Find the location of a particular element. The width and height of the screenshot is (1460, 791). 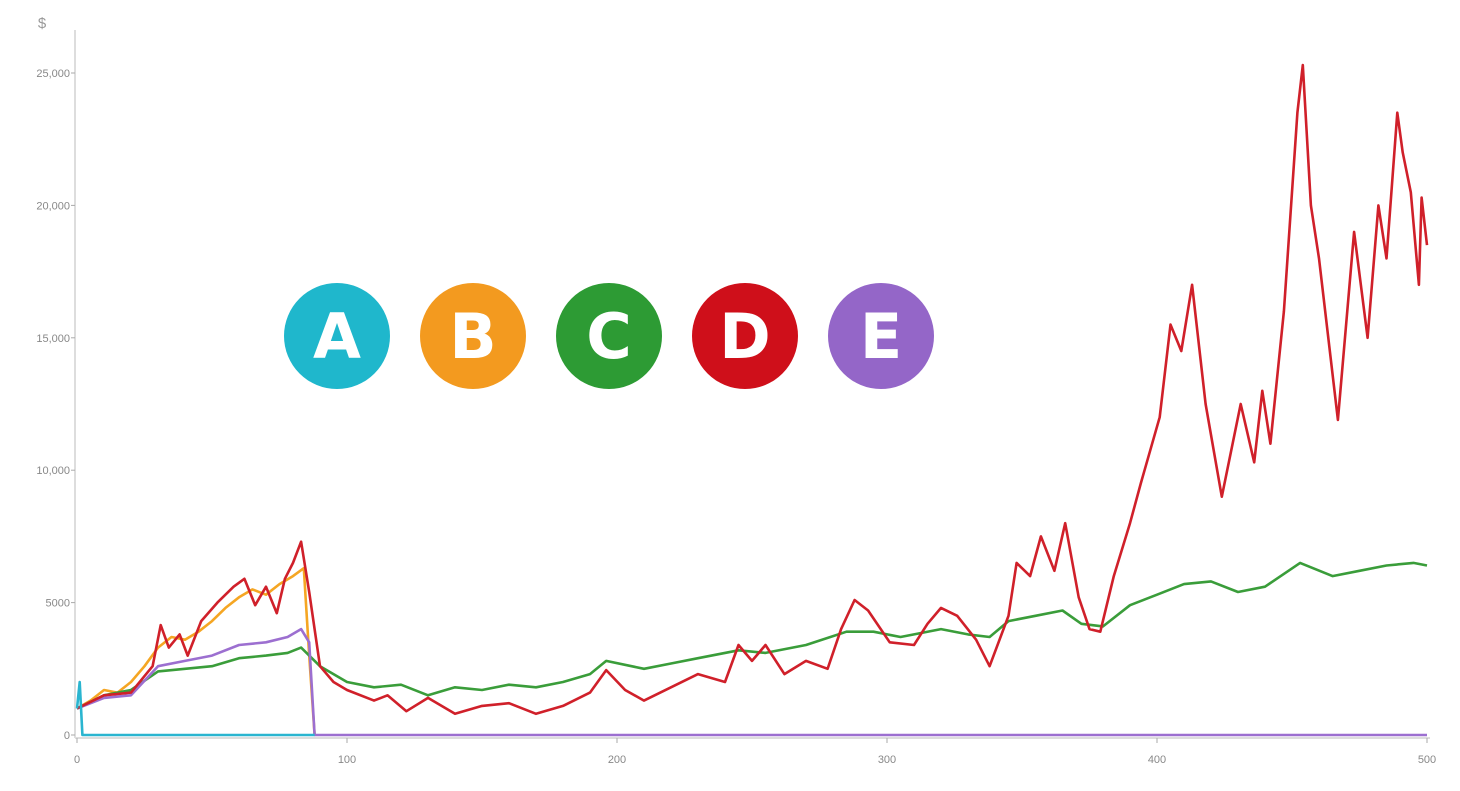

series-line-a is located at coordinates (195, 708).